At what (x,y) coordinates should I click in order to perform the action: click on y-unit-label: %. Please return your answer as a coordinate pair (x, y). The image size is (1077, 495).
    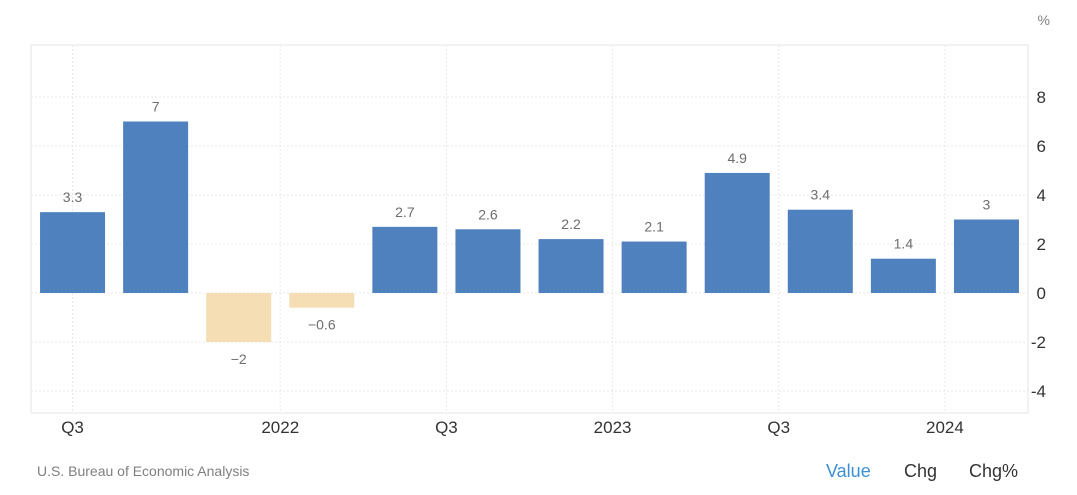
    Looking at the image, I should click on (1044, 20).